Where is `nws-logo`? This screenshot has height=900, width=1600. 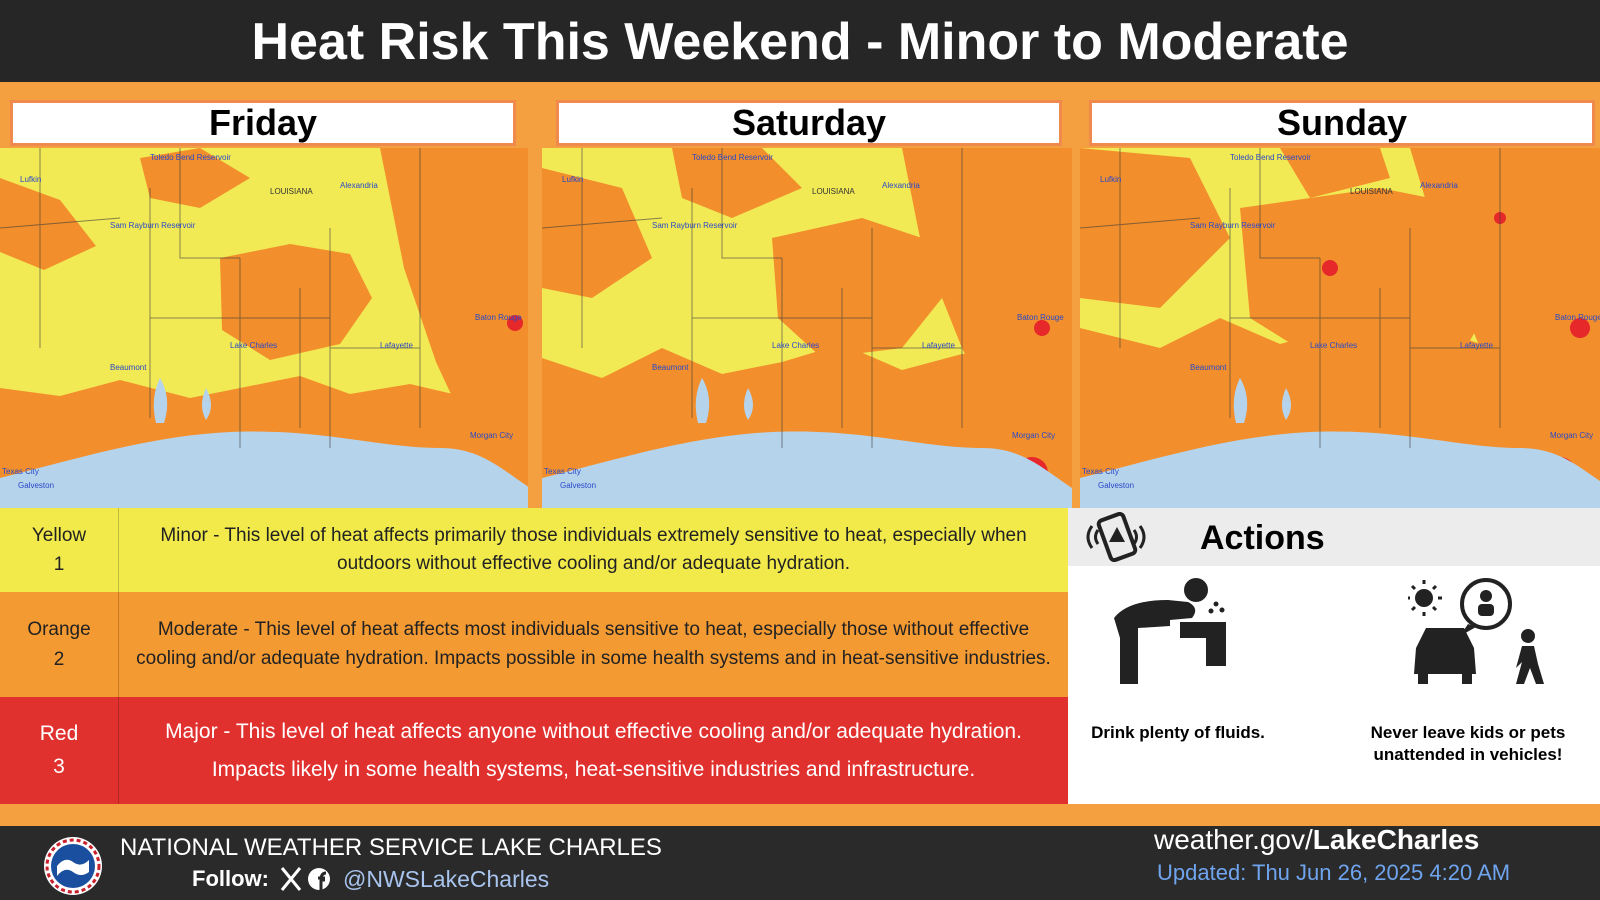 nws-logo is located at coordinates (73, 866).